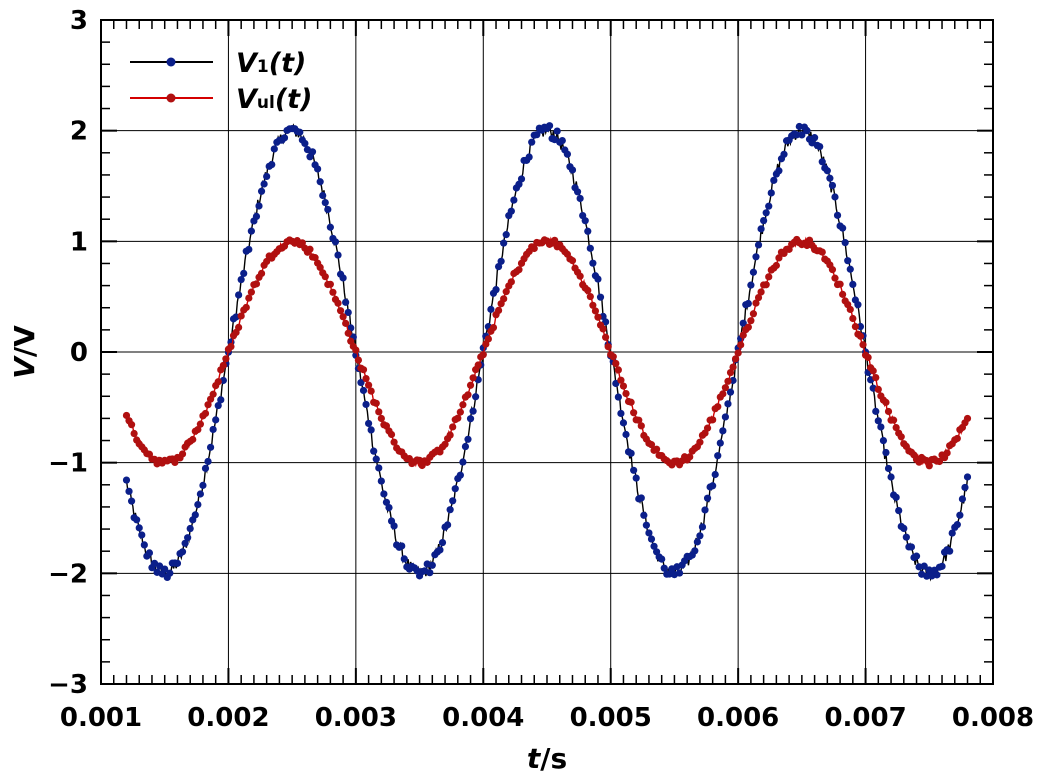 This screenshot has height=776, width=1040. Describe the element at coordinates (228, 718) in the screenshot. I see `x-tick-label: 0.002` at that location.